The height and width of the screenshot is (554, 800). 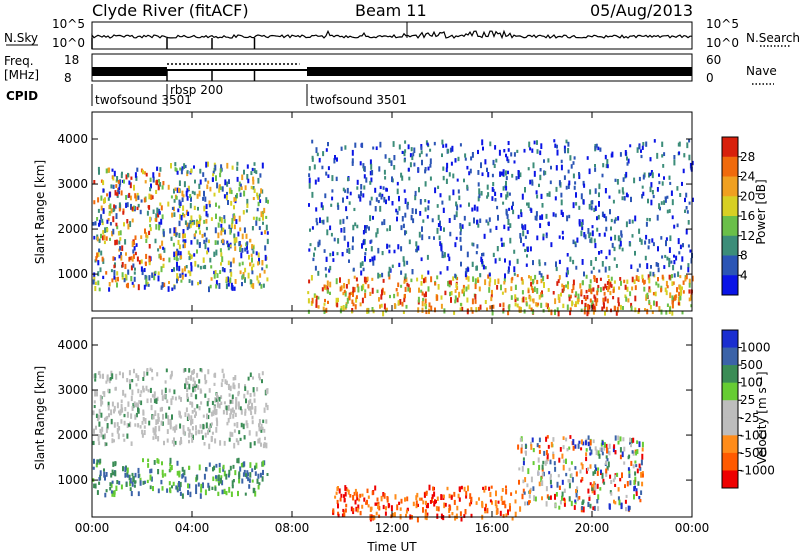 What do you see at coordinates (392, 528) in the screenshot?
I see `x-tick-label: 12:00` at bounding box center [392, 528].